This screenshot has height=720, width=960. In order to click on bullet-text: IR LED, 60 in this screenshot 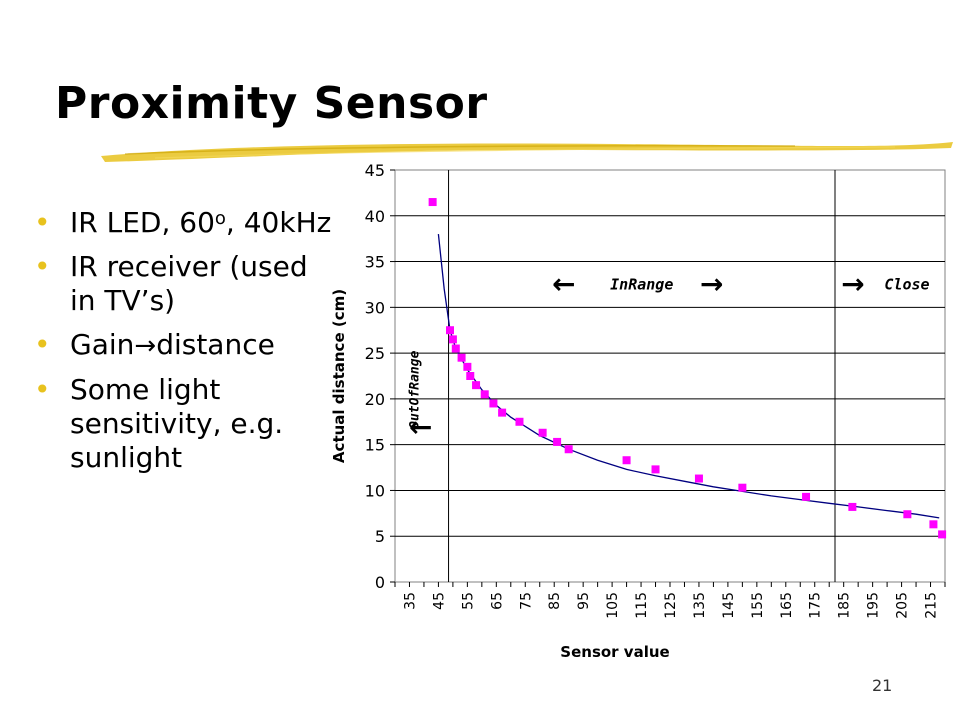, I will do `click(142, 222)`.